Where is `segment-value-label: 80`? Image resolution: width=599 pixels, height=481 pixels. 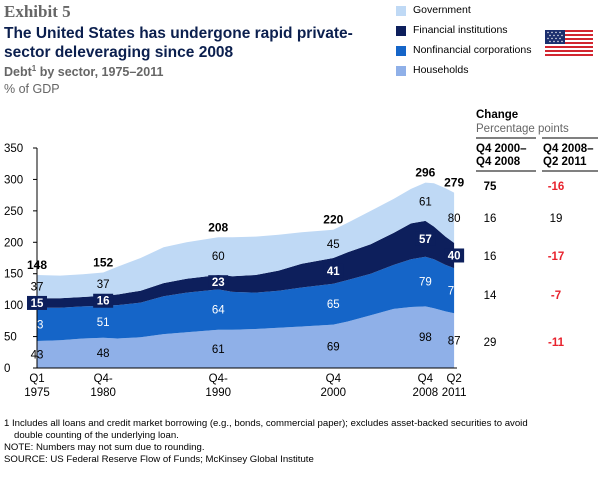
segment-value-label: 80 is located at coordinates (454, 219).